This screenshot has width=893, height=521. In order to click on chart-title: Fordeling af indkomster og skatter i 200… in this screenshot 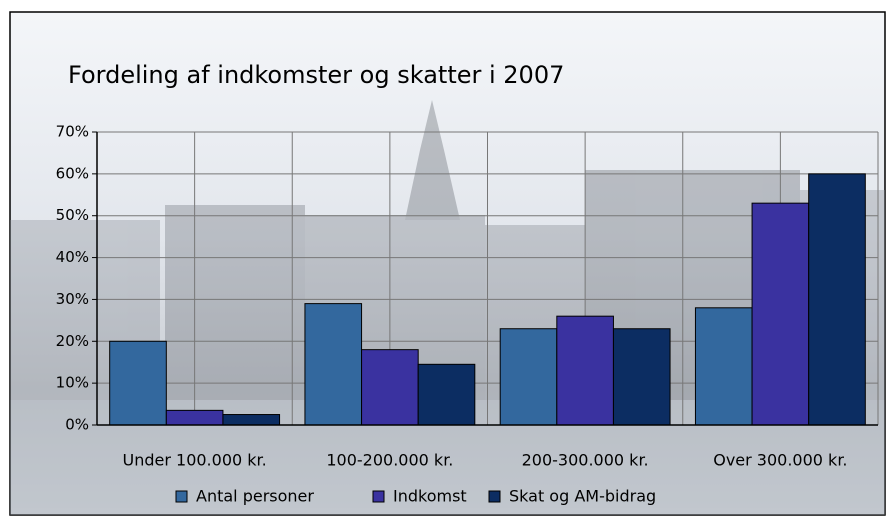, I will do `click(316, 75)`.